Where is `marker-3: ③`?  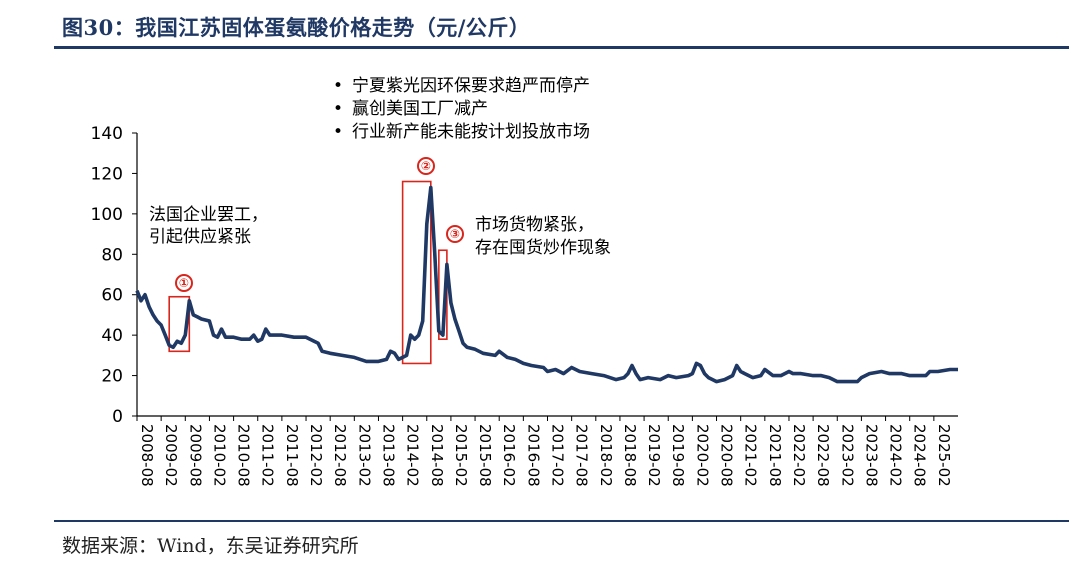 marker-3: ③ is located at coordinates (455, 234).